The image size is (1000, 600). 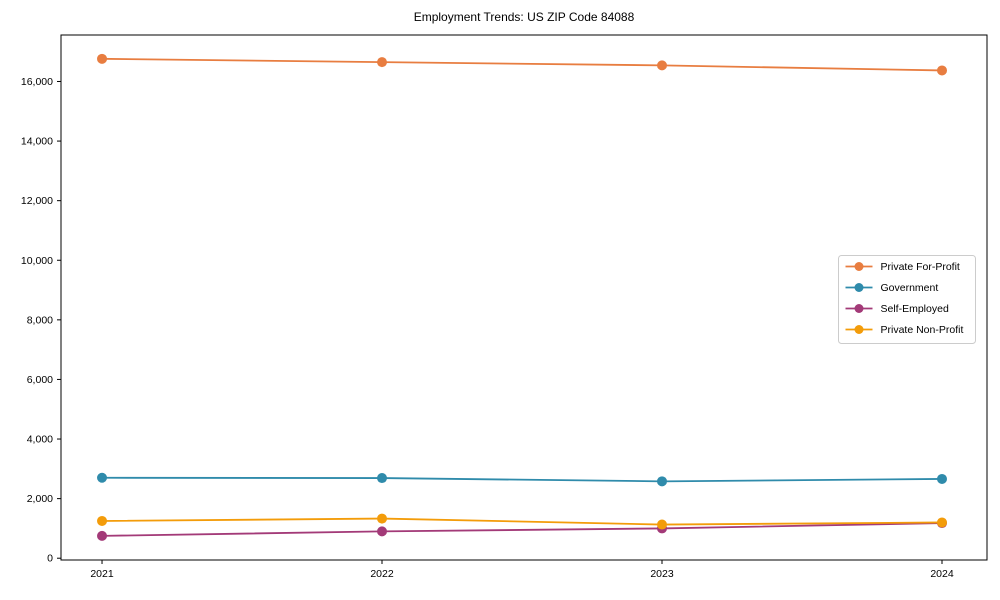 I want to click on y-tick-label: 0, so click(x=50, y=559).